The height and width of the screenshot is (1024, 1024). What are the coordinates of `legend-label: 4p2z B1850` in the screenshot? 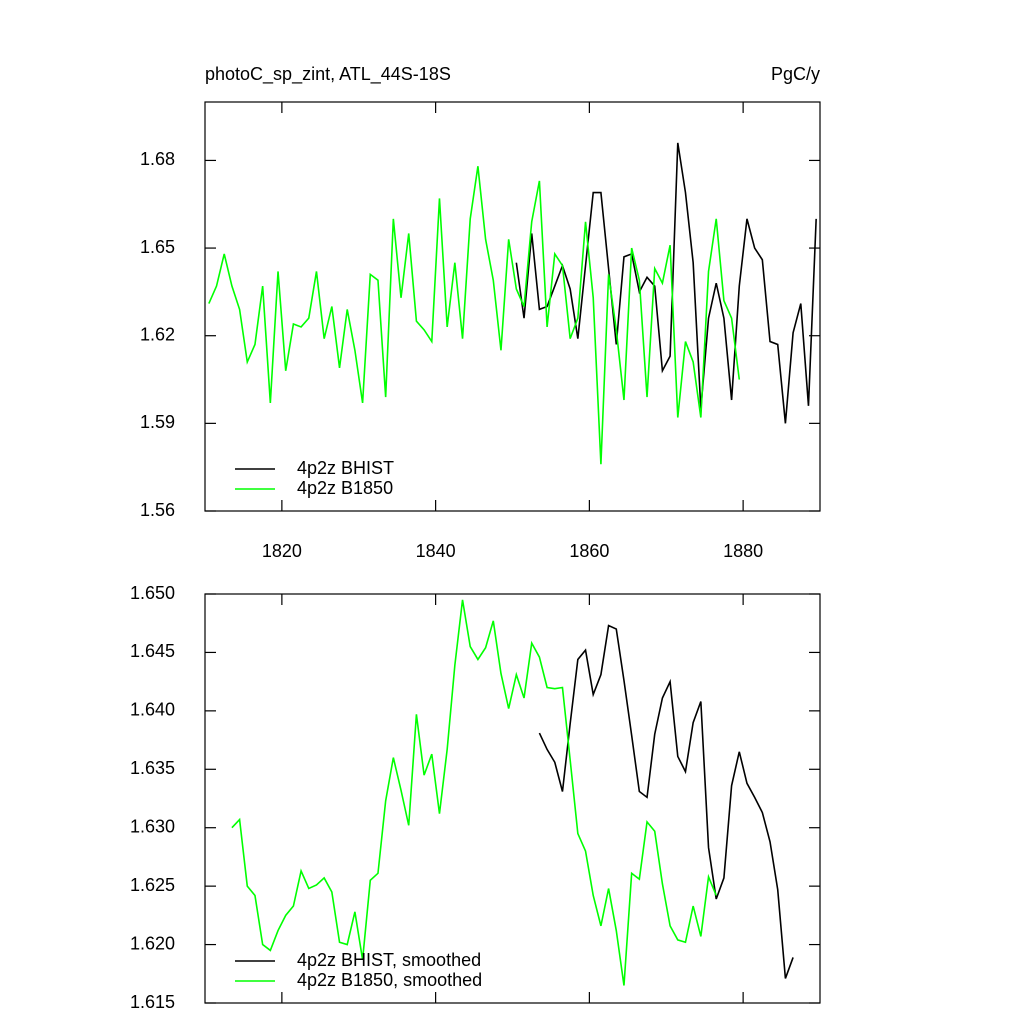 It's located at (345, 488).